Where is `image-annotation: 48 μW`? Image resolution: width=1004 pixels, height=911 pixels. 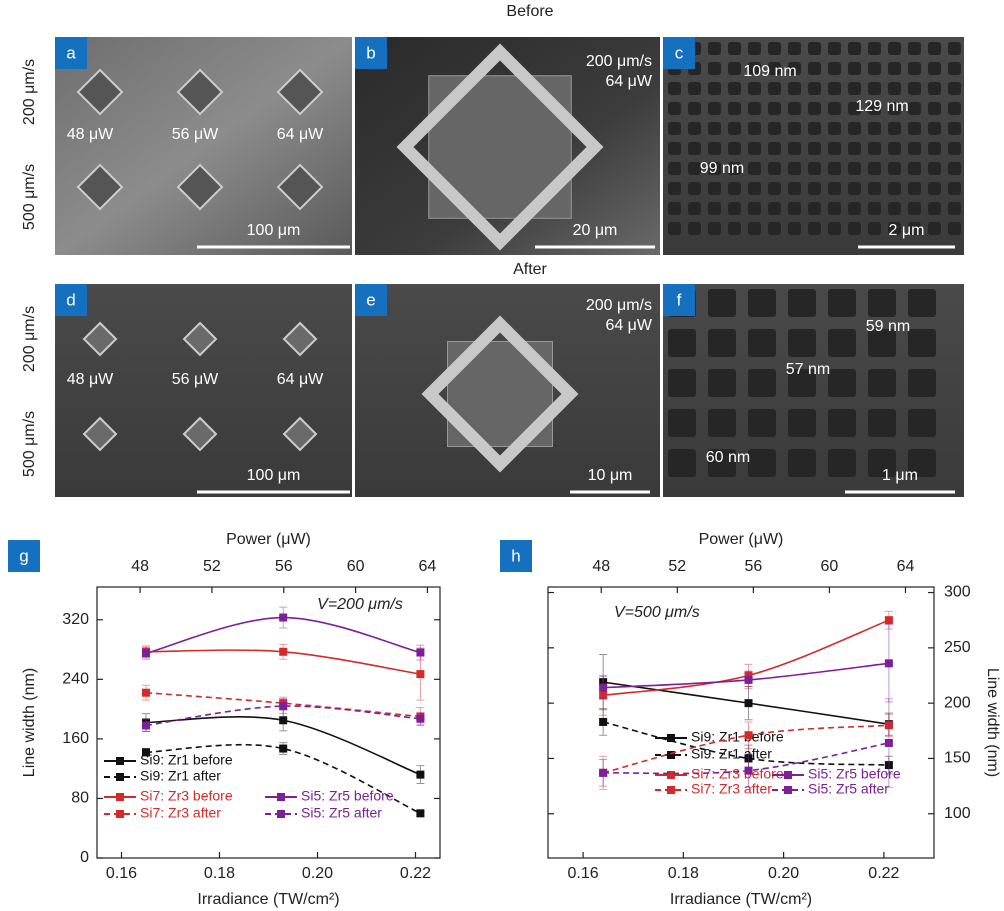 image-annotation: 48 μW is located at coordinates (90, 134).